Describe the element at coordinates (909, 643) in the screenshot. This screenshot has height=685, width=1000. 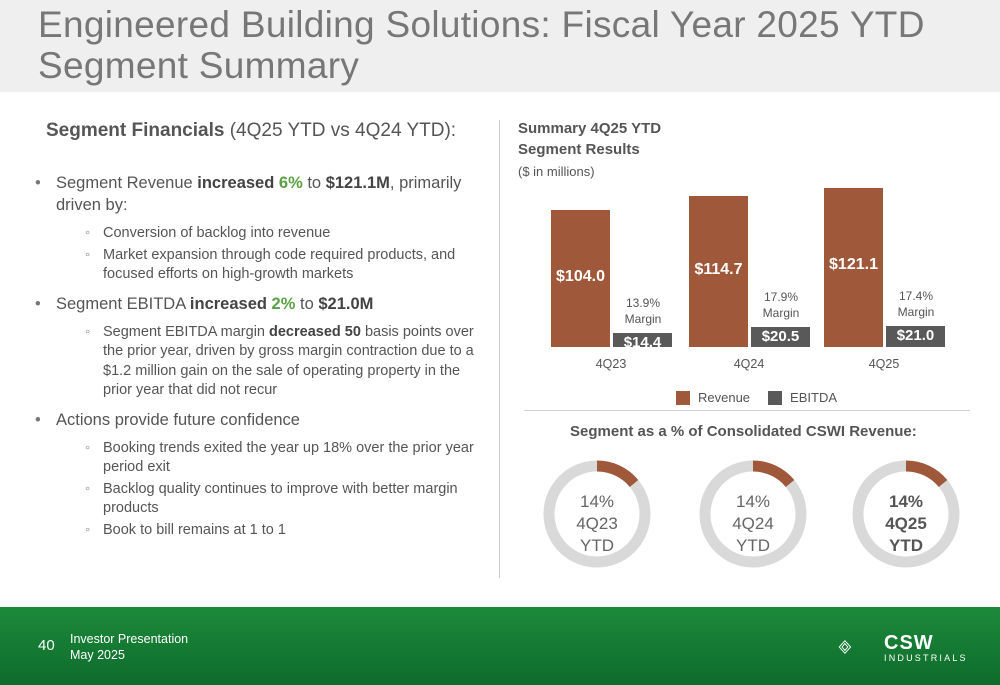
I see `logo-name: CSW` at that location.